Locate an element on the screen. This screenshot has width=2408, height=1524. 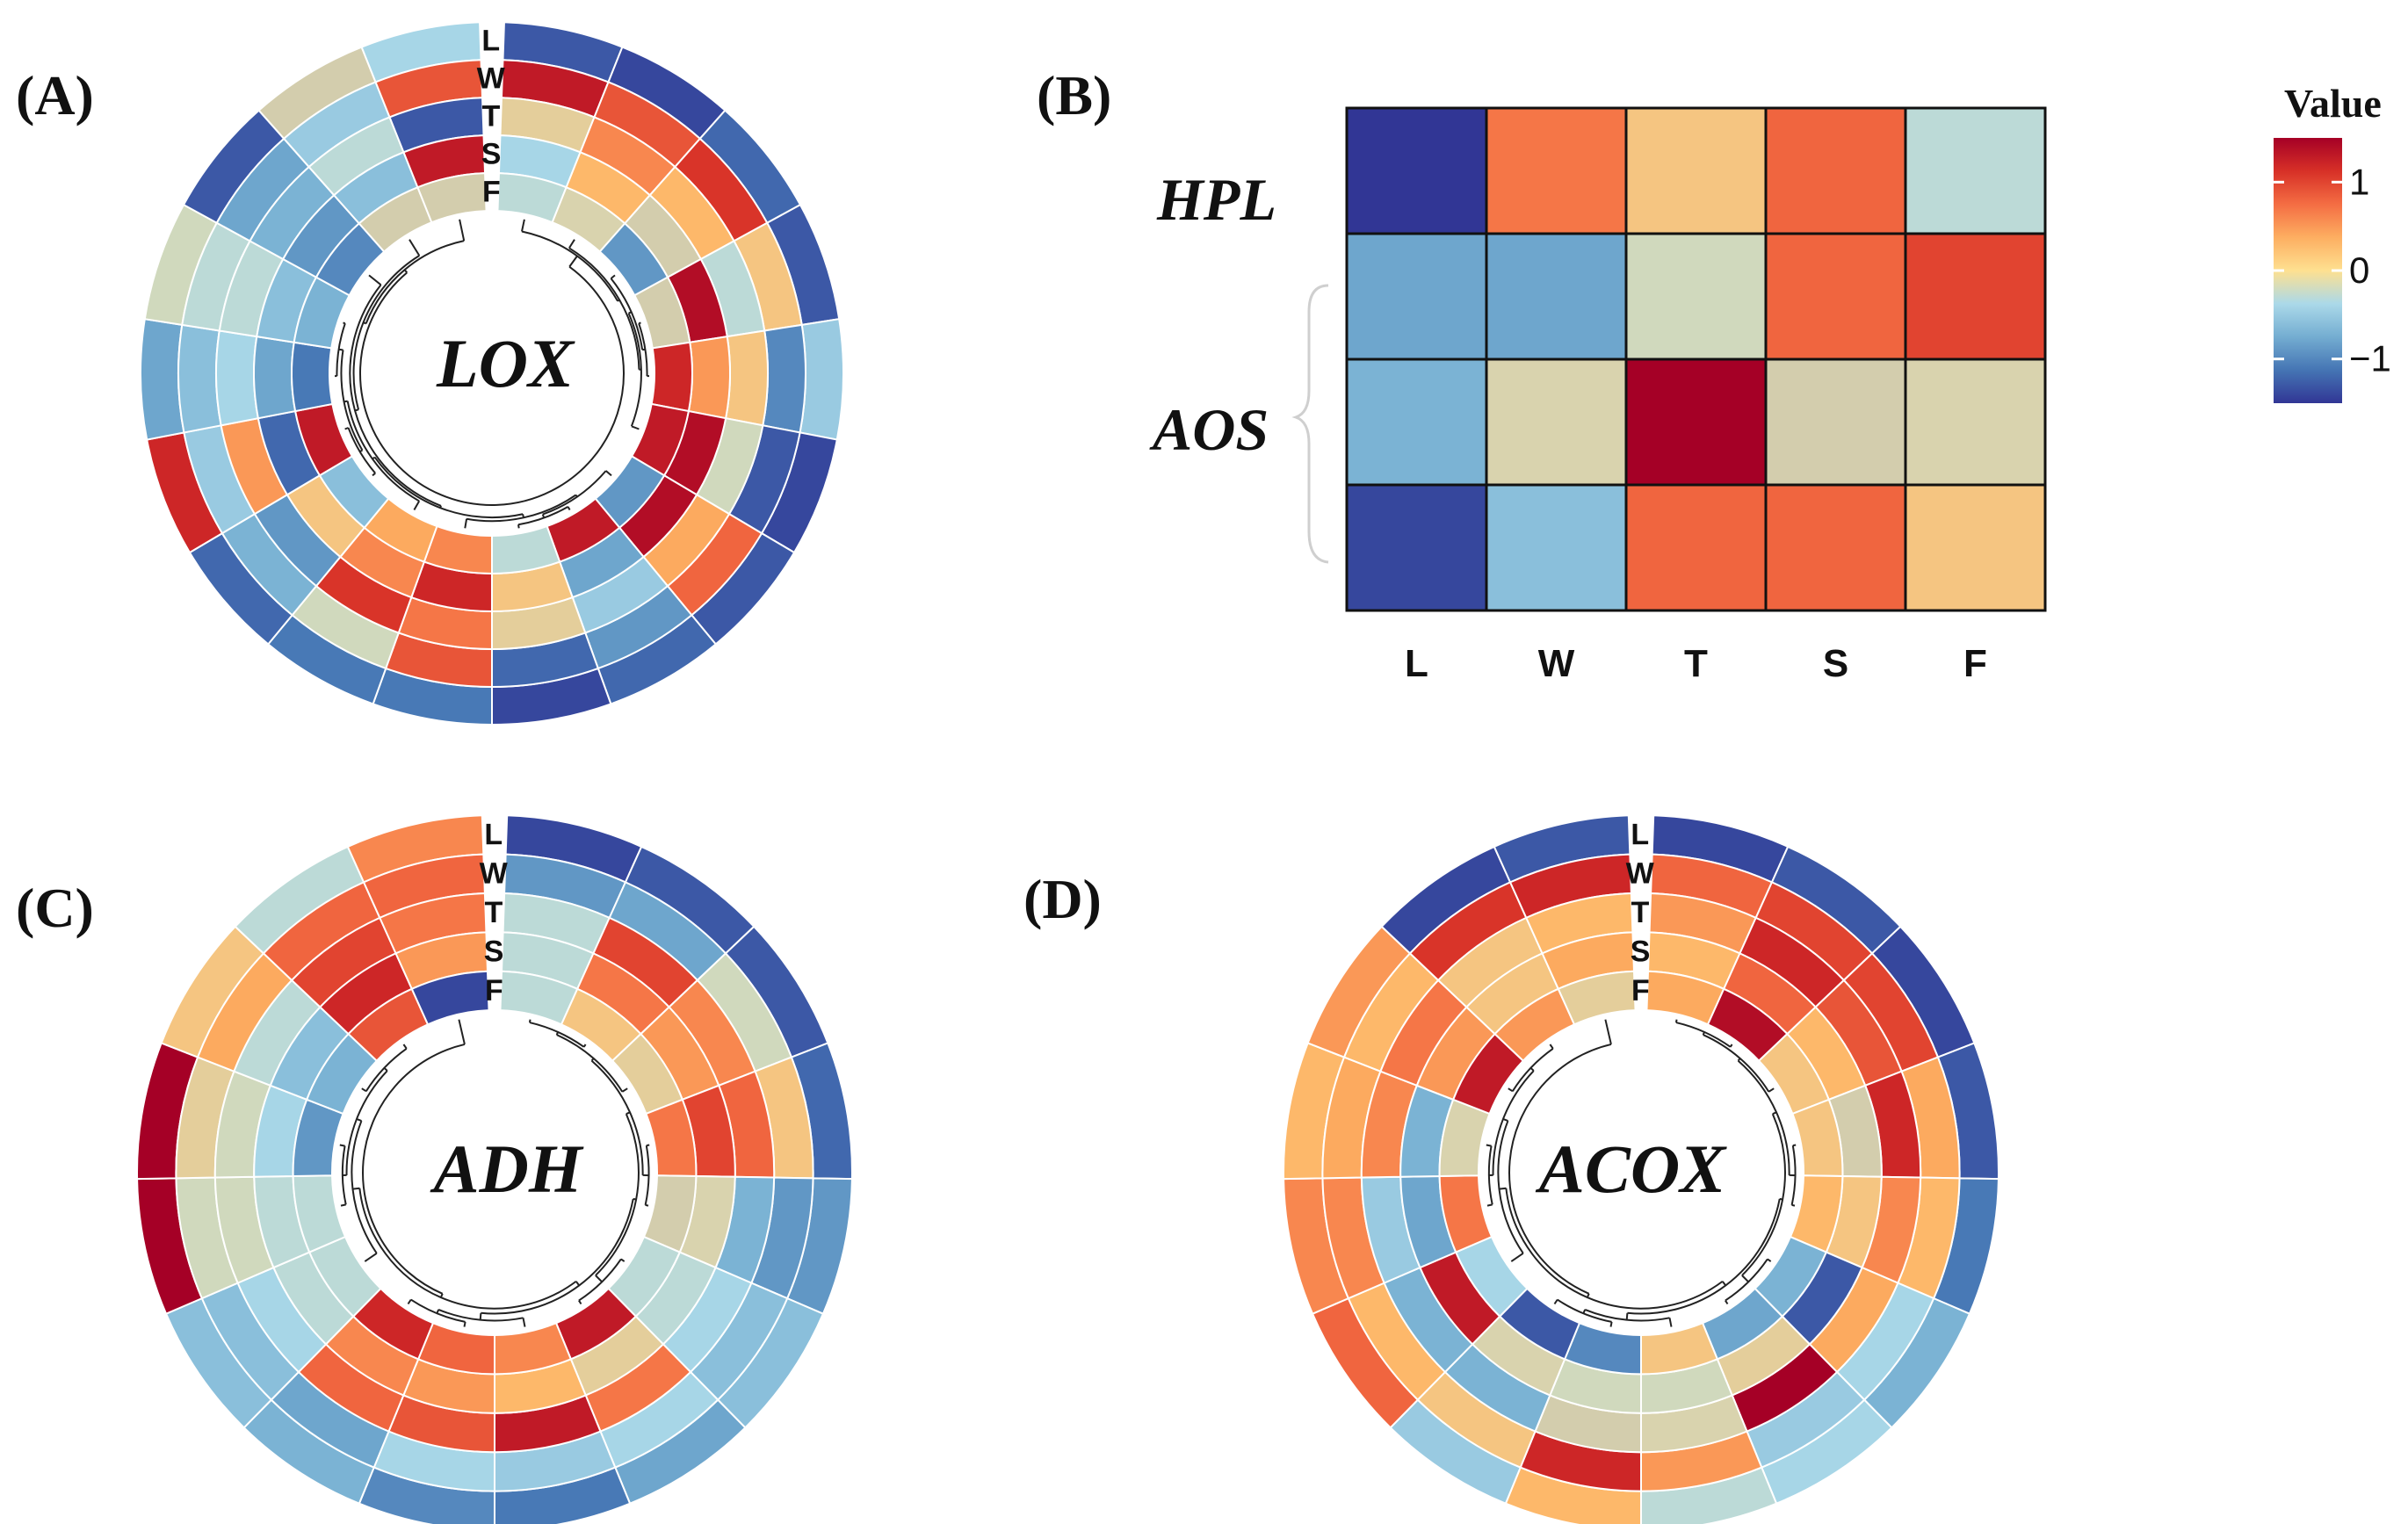
panel-label-c: (C) is located at coordinates (55, 908).